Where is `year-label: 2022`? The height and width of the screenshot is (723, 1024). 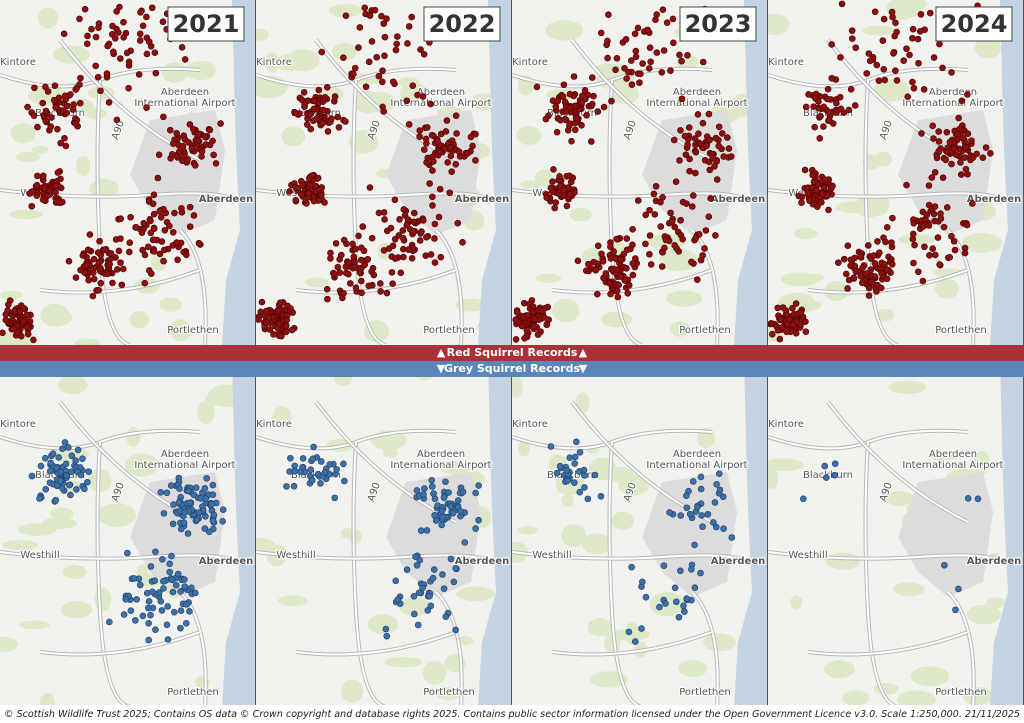 year-label: 2022 is located at coordinates (462, 24).